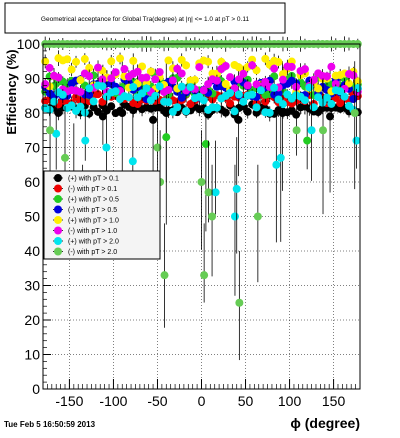 The height and width of the screenshot is (438, 400). I want to click on x-tick-label: 100, so click(290, 401).